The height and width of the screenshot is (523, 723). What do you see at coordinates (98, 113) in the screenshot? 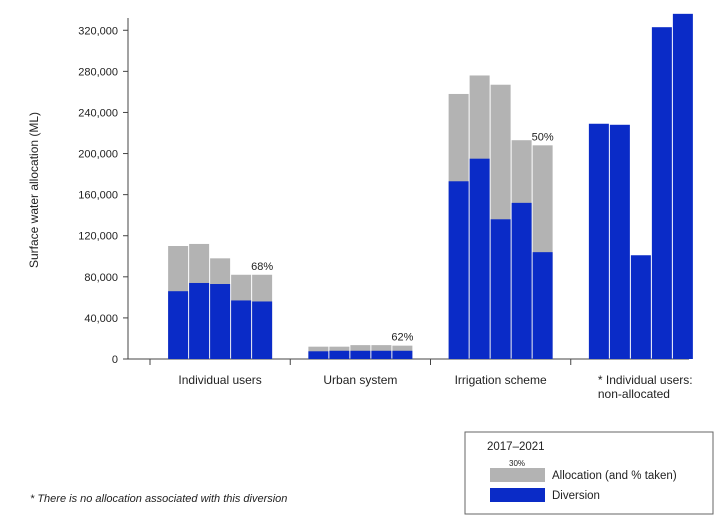
I see `y-tick-label: 240,000` at bounding box center [98, 113].